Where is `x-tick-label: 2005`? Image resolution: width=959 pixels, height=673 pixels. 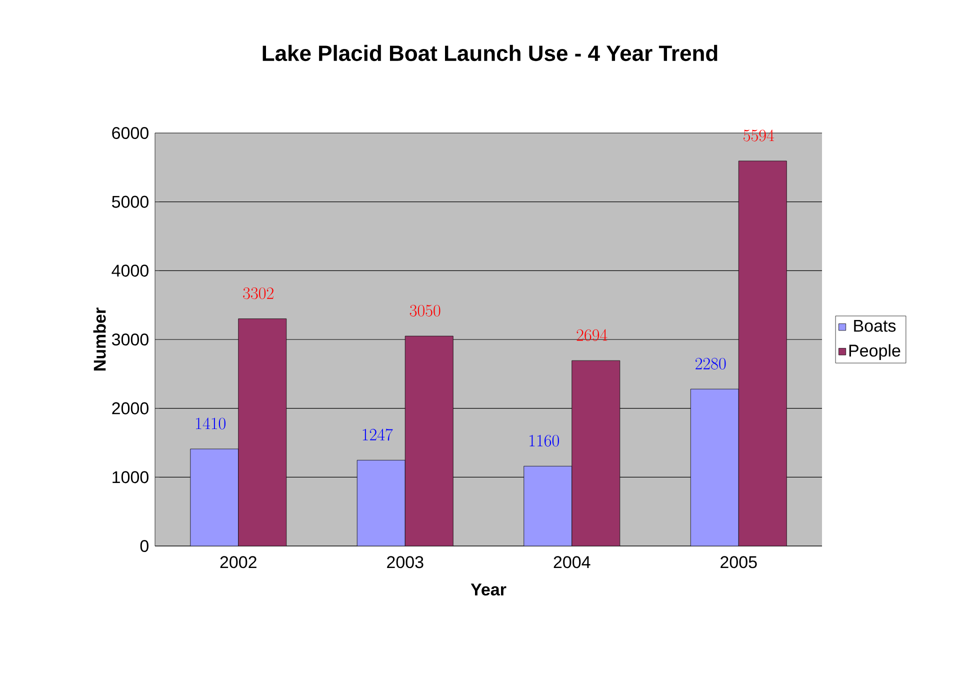
x-tick-label: 2005 is located at coordinates (738, 562).